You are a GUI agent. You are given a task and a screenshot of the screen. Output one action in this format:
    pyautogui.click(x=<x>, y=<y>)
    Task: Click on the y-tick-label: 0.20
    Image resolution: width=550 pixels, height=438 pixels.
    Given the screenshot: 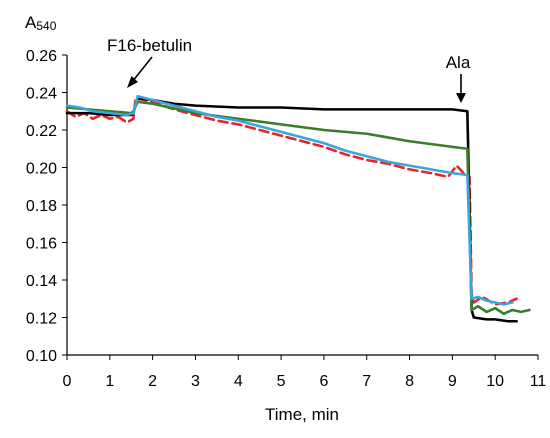 What is the action you would take?
    pyautogui.click(x=41, y=169)
    